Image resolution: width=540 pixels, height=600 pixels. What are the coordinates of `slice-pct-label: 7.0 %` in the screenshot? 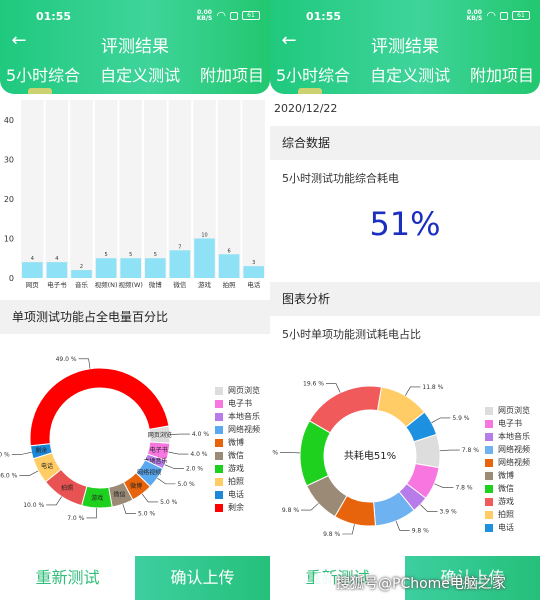 It's located at (75, 518).